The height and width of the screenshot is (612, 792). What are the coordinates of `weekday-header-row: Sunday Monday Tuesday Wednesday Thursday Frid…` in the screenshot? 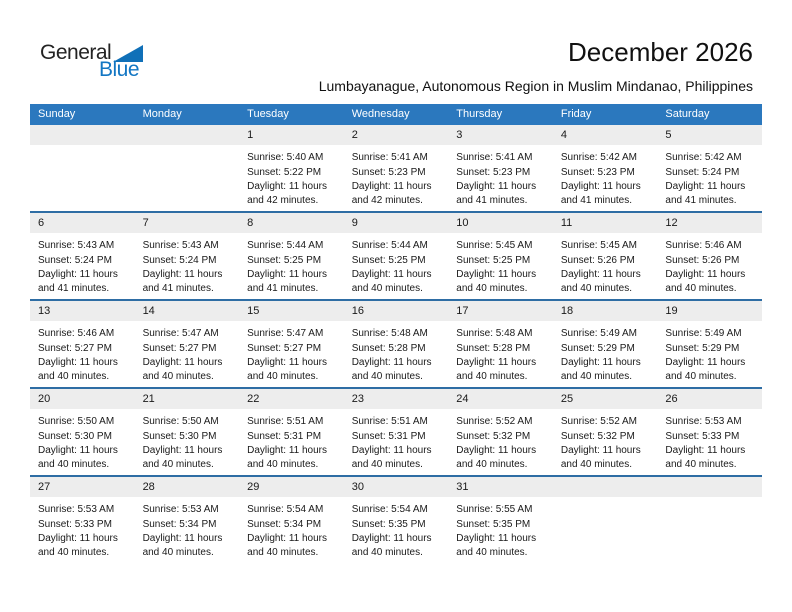 It's located at (396, 114).